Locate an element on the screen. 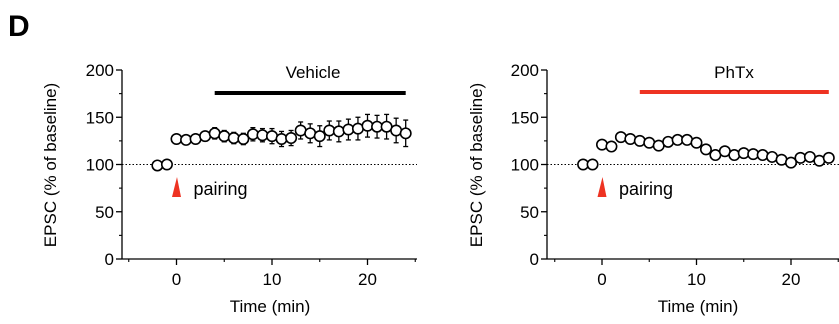 This screenshot has height=324, width=839. condition-label: Vehicle is located at coordinates (313, 72).